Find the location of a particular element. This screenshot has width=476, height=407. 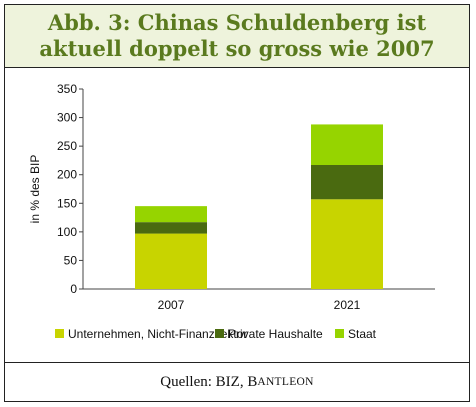

y-tick-label: 200 is located at coordinates (67, 175).